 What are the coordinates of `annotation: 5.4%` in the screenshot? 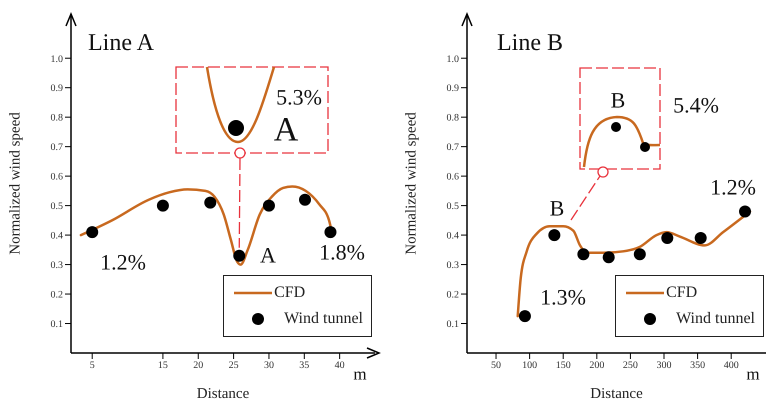 It's located at (696, 105).